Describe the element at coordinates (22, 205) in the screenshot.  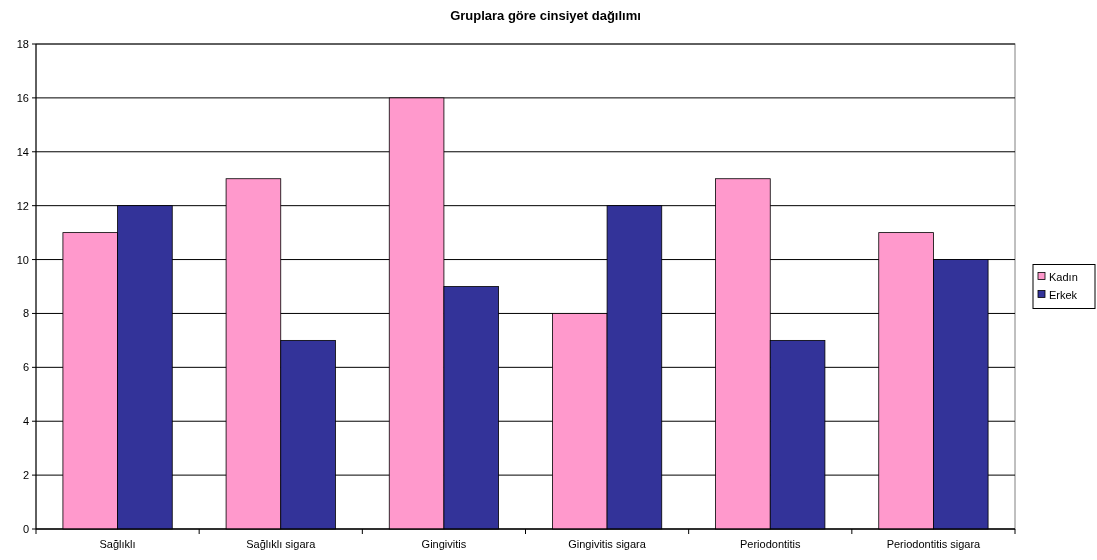
I see `y-tick-label: 12` at that location.